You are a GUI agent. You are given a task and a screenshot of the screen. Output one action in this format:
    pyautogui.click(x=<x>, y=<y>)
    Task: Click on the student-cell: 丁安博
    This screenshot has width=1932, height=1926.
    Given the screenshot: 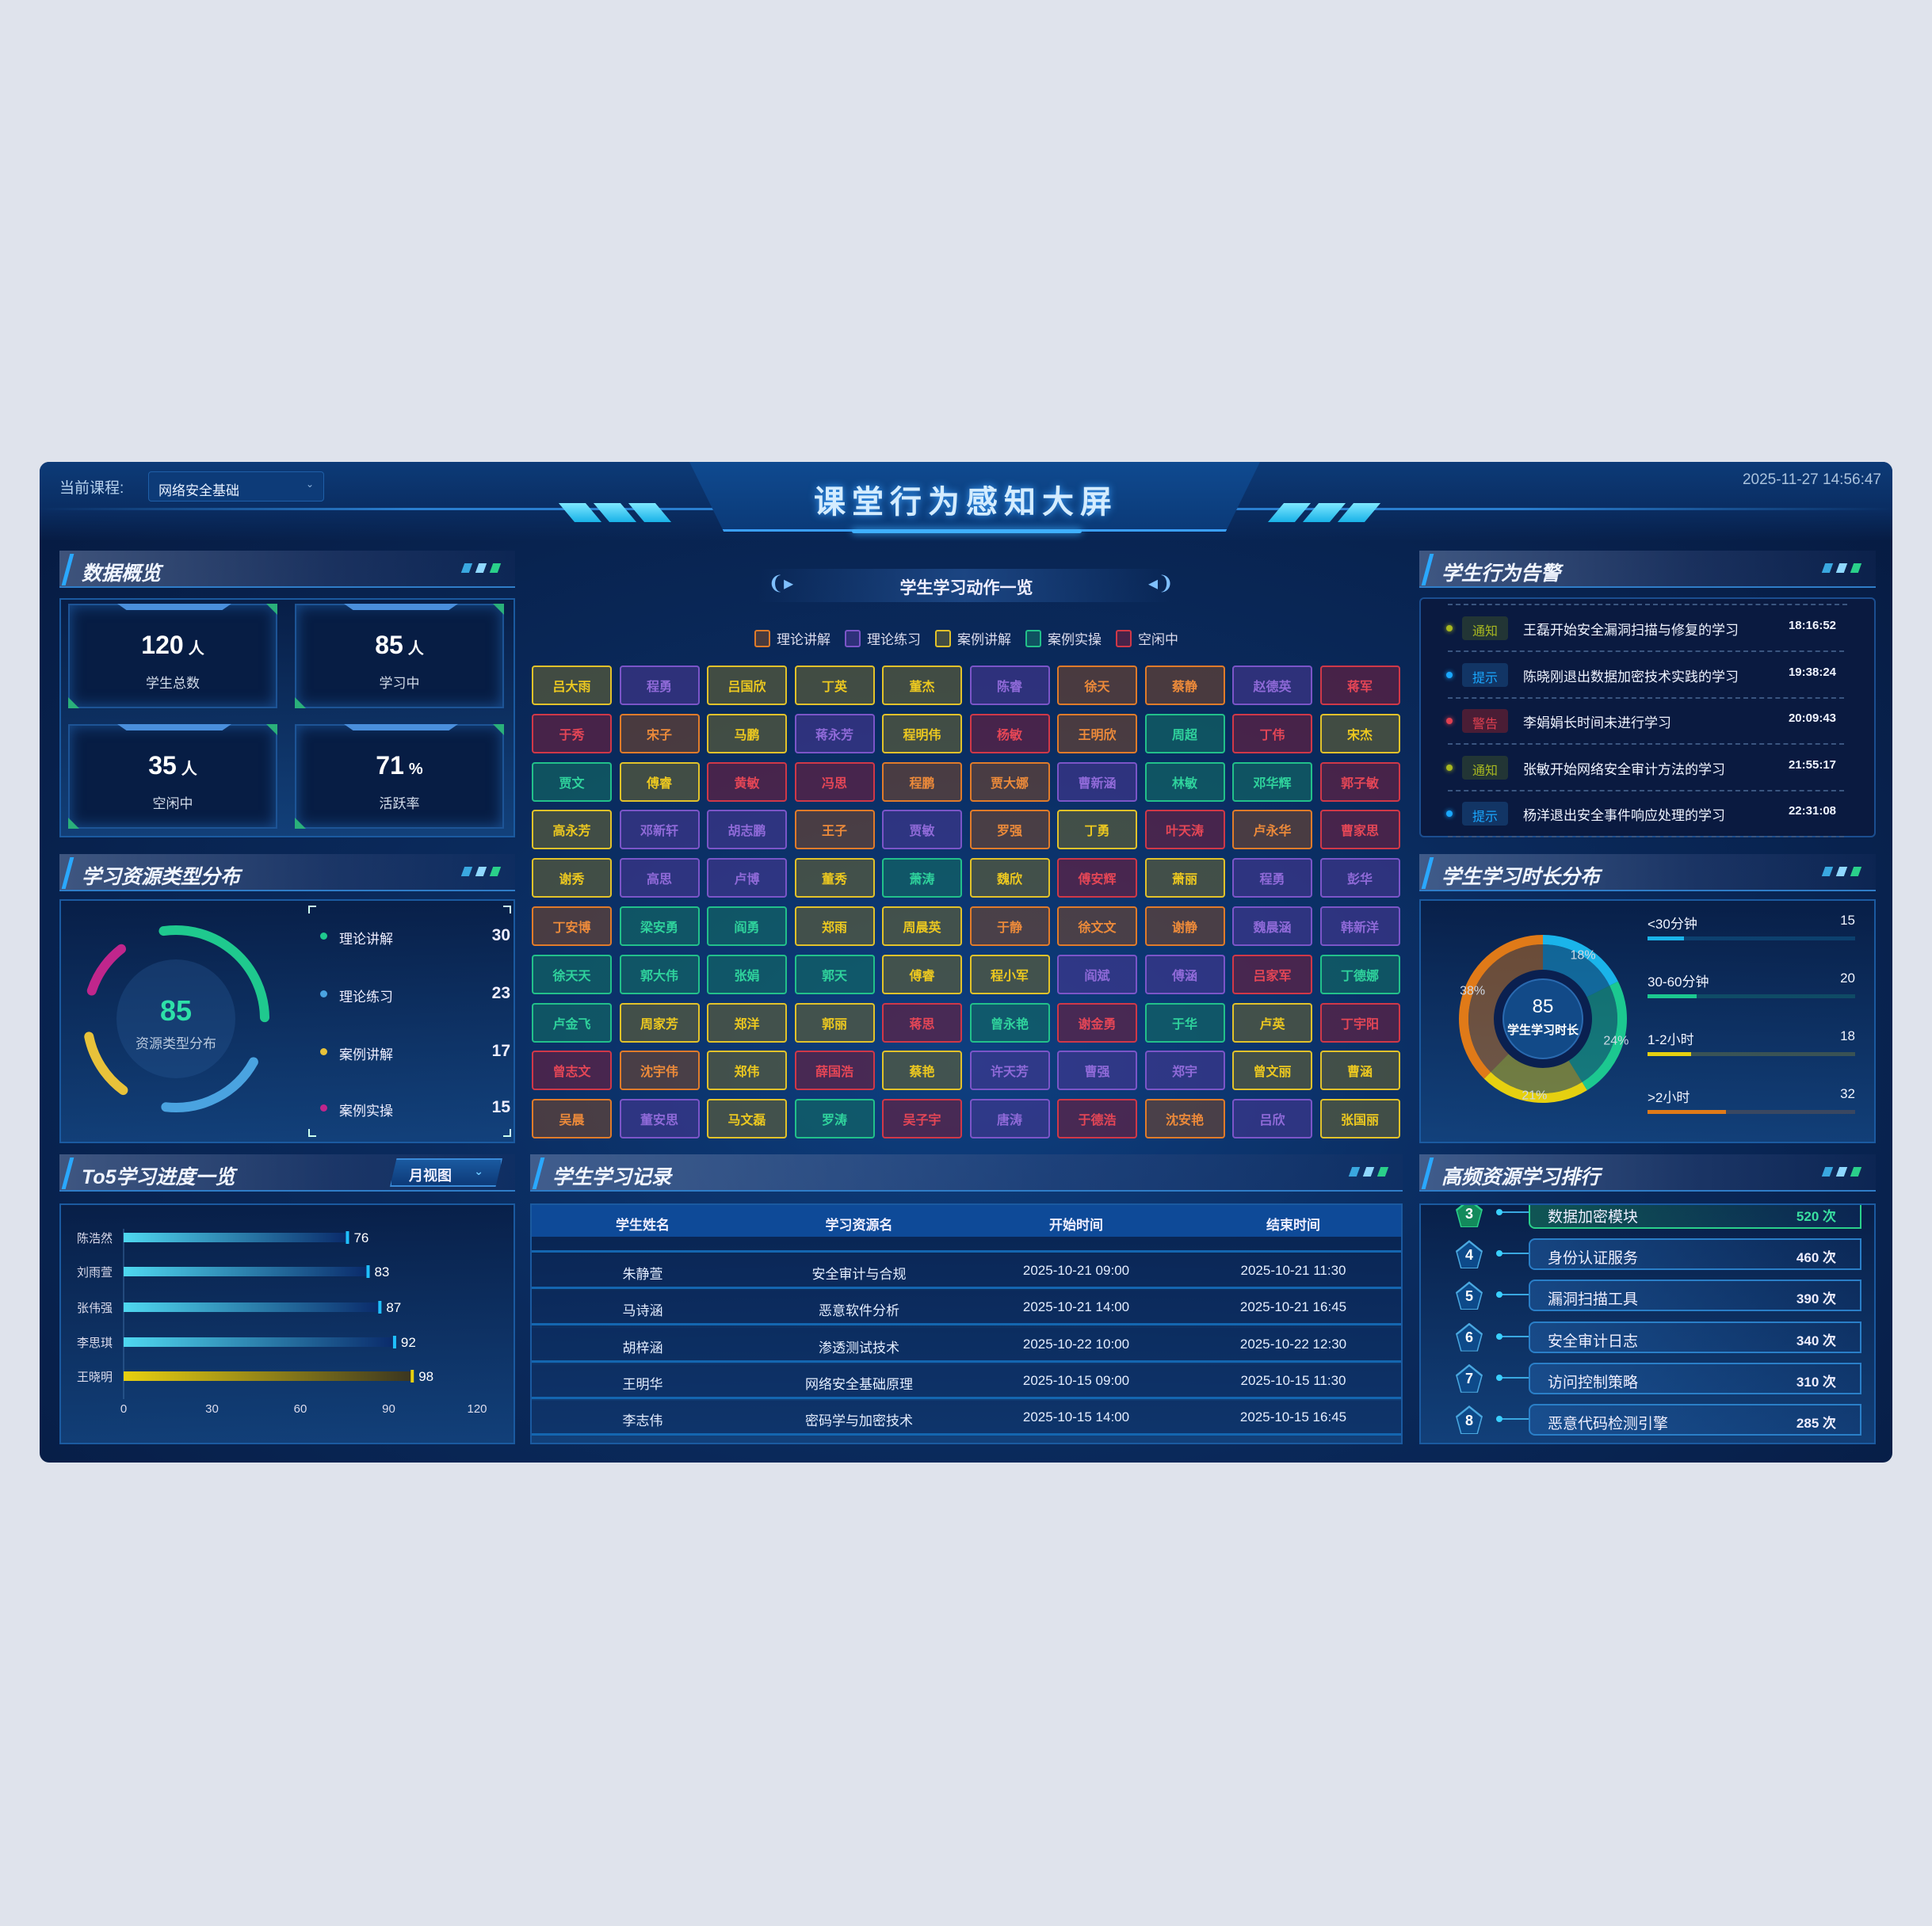 What is the action you would take?
    pyautogui.click(x=572, y=926)
    